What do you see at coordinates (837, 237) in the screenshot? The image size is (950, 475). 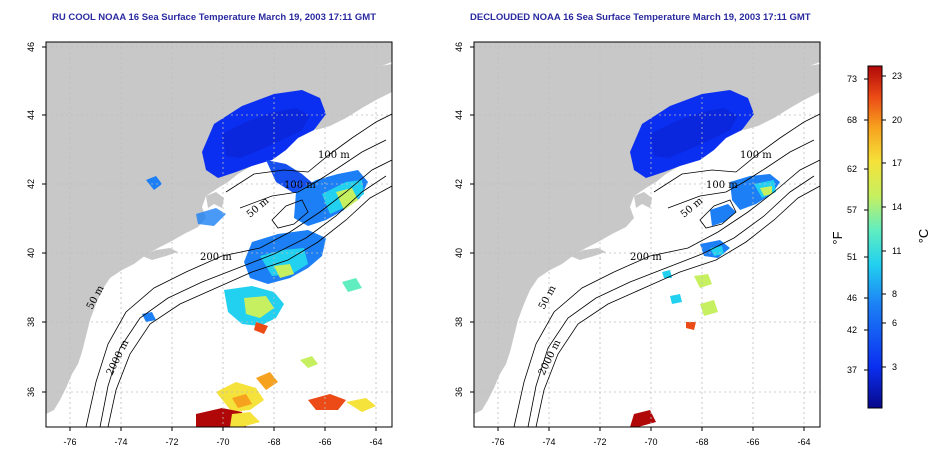 I see `fahrenheit-unit-label: °F` at bounding box center [837, 237].